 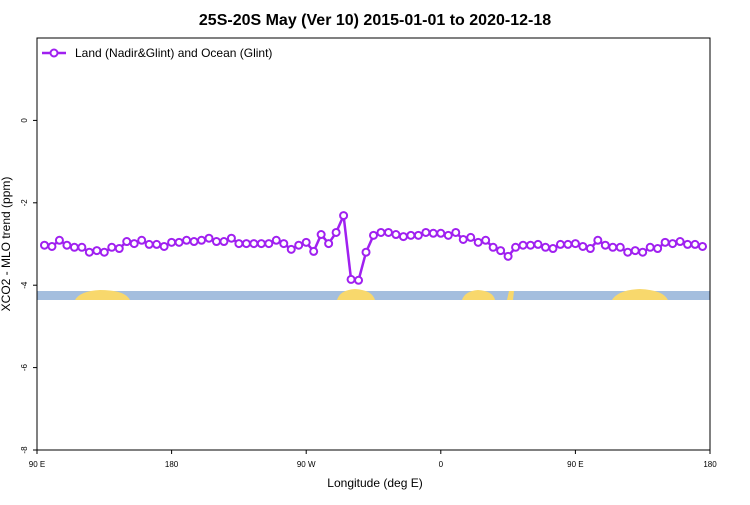 I want to click on legend-label: Land (Nadir&Glint) and Ocean (Glint), so click(x=173, y=53).